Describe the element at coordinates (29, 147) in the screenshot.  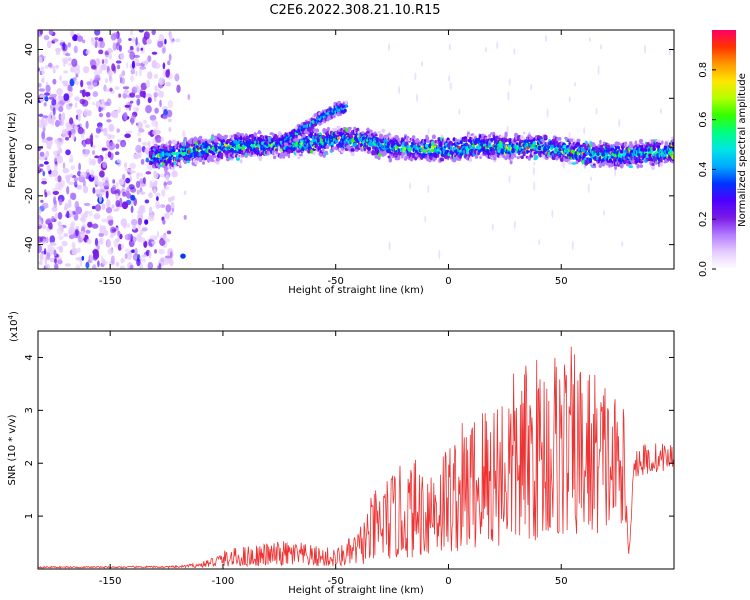
I see `y-tick-label: 0` at that location.